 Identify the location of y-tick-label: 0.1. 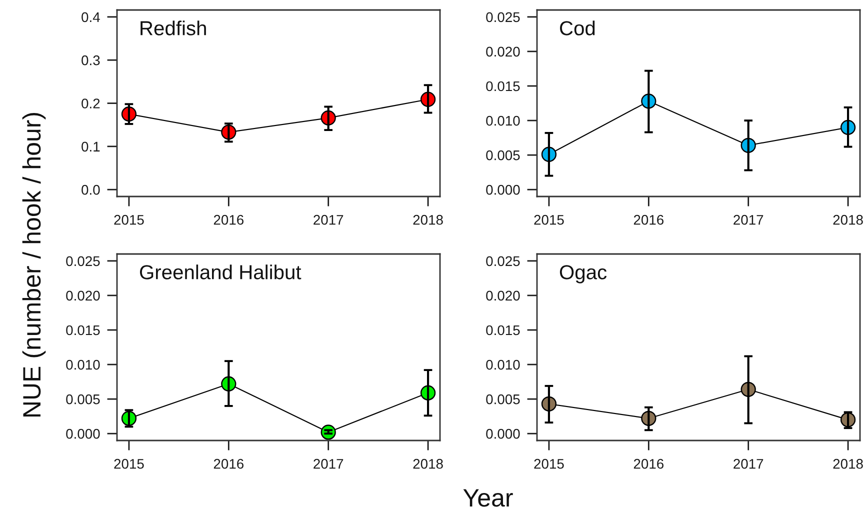
(91, 147).